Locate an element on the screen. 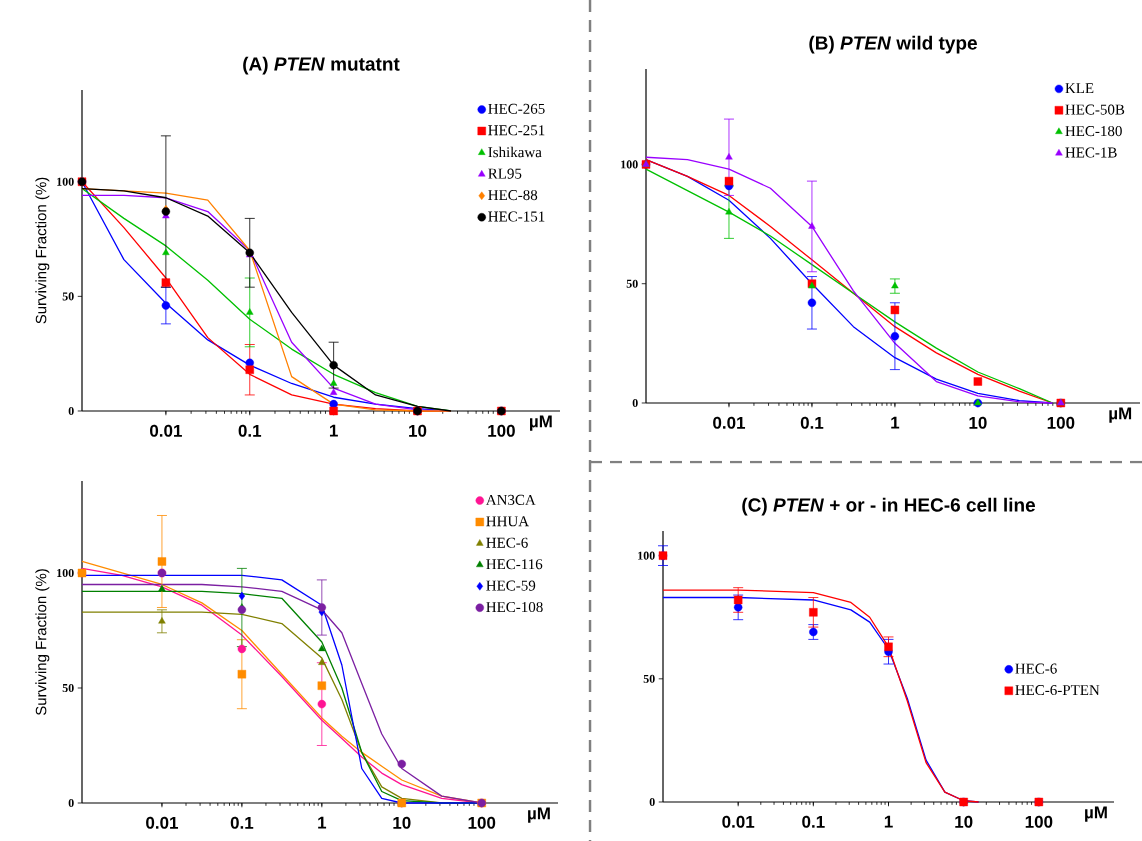 The image size is (1142, 841). legend-label: HEC-251 is located at coordinates (516, 130).